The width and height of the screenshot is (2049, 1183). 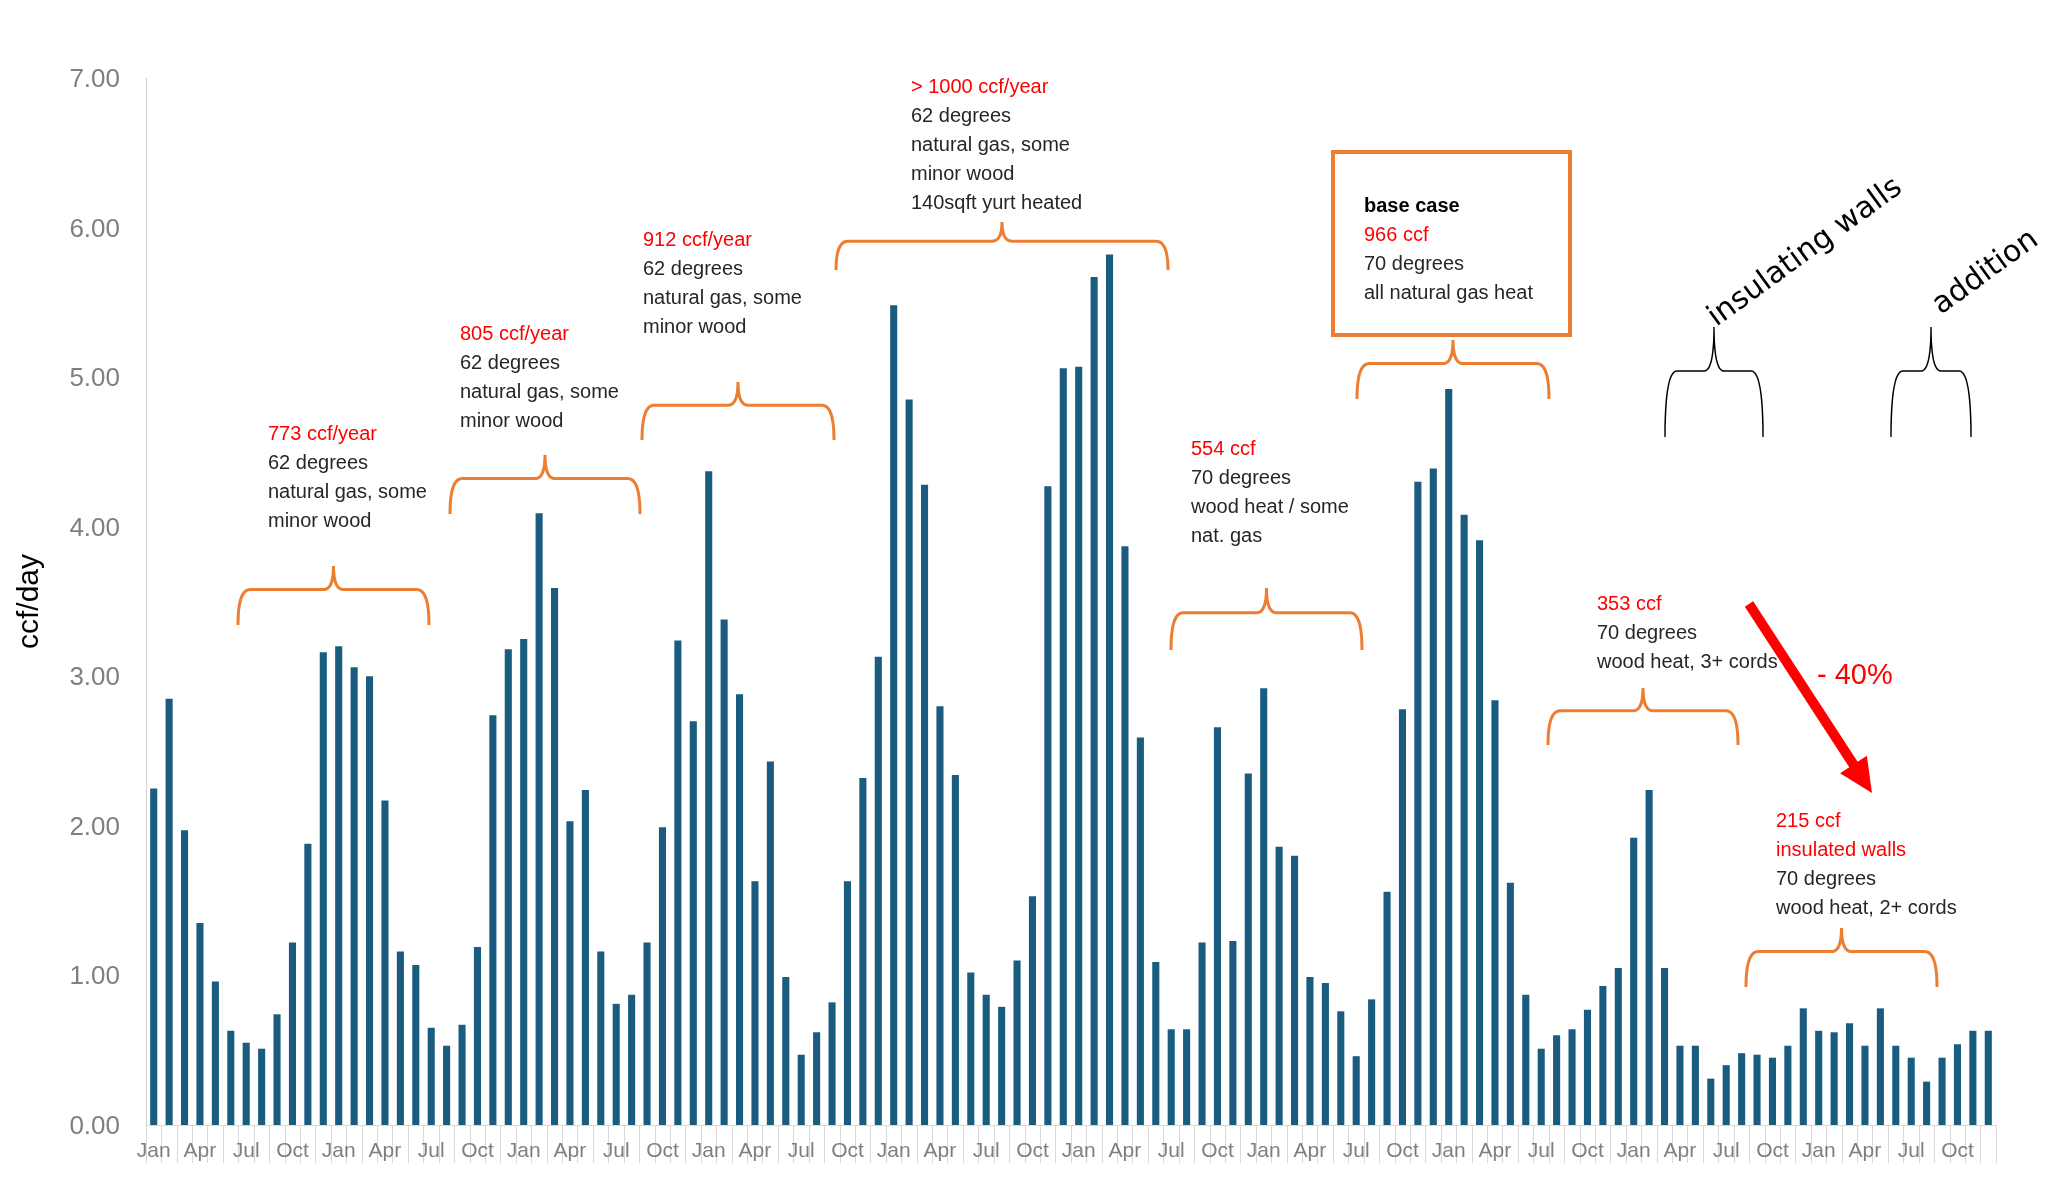 What do you see at coordinates (94, 377) in the screenshot?
I see `y-tick-label: 5.00` at bounding box center [94, 377].